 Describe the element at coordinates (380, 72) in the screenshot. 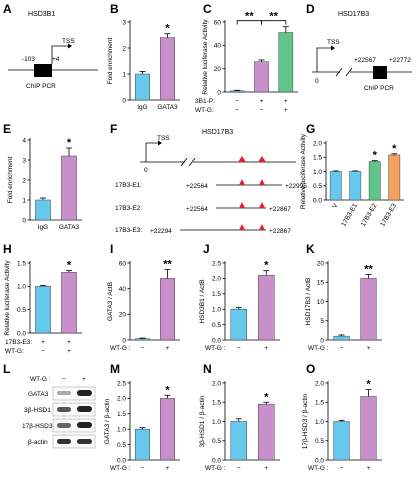

I see `chip-region-box` at that location.